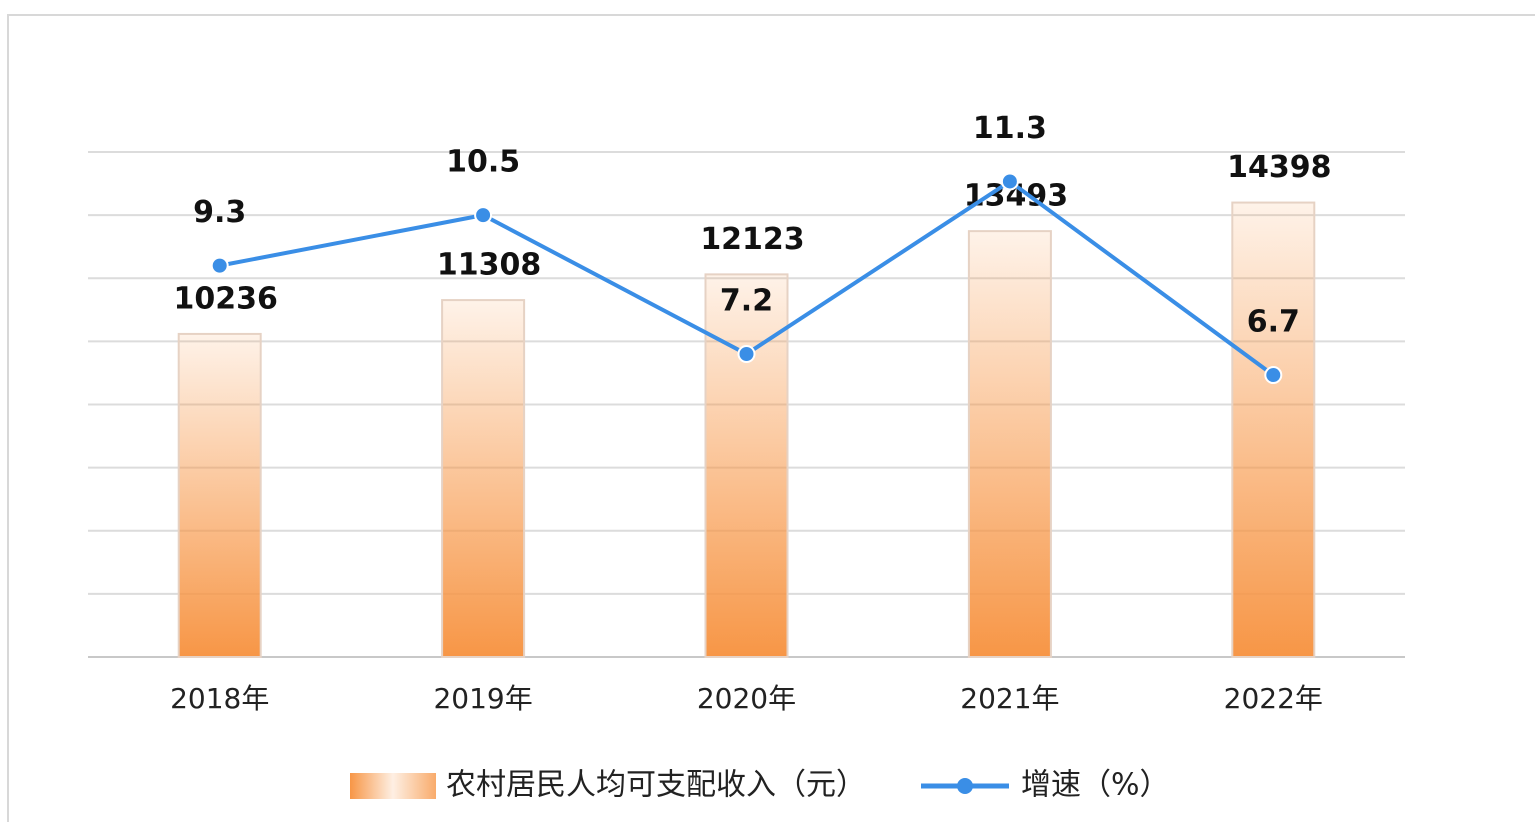 The height and width of the screenshot is (822, 1535). Describe the element at coordinates (1010, 128) in the screenshot. I see `data-label: 11.3` at that location.